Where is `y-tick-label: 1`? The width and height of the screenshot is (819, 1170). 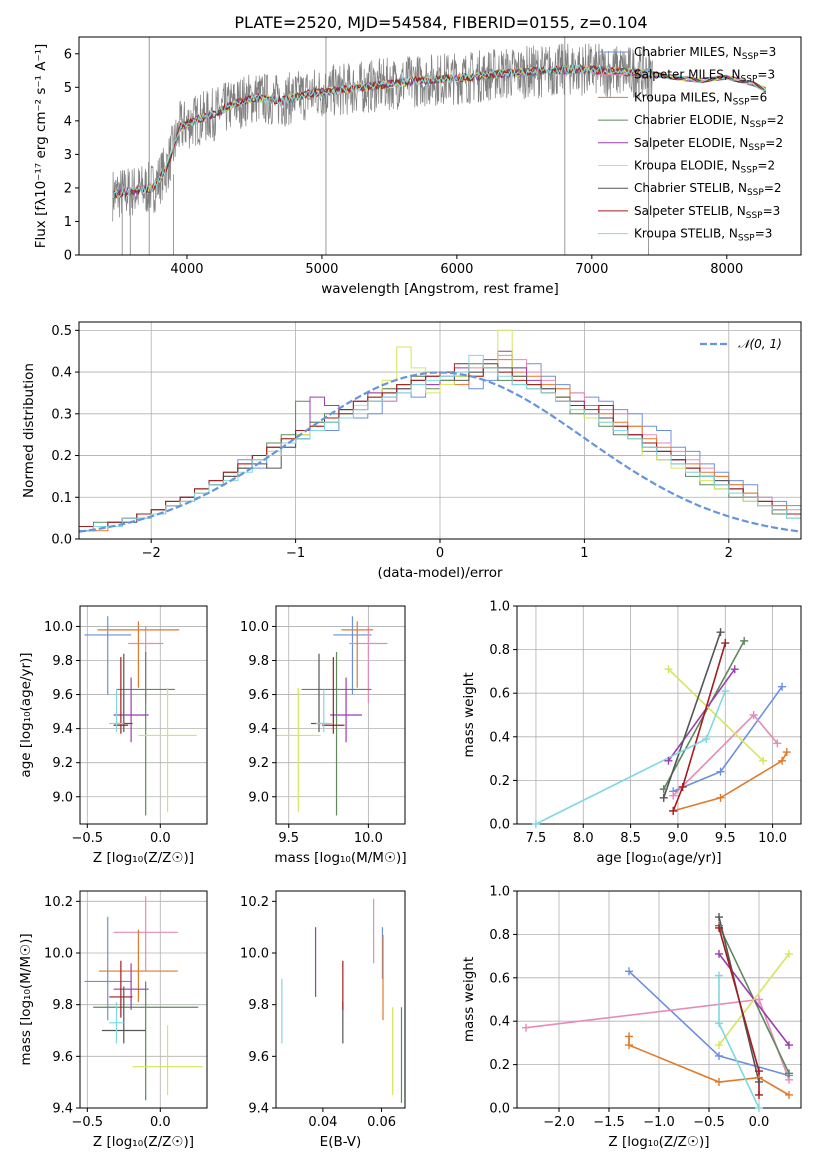
y-tick-label: 1 is located at coordinates (68, 222).